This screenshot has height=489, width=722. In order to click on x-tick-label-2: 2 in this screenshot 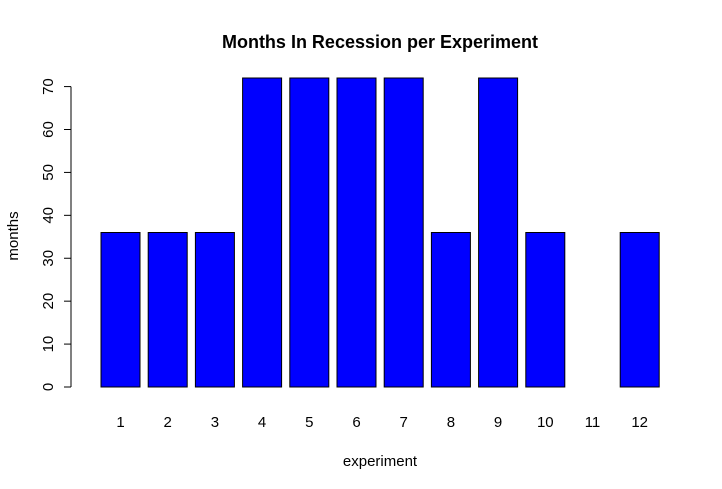, I will do `click(168, 422)`.